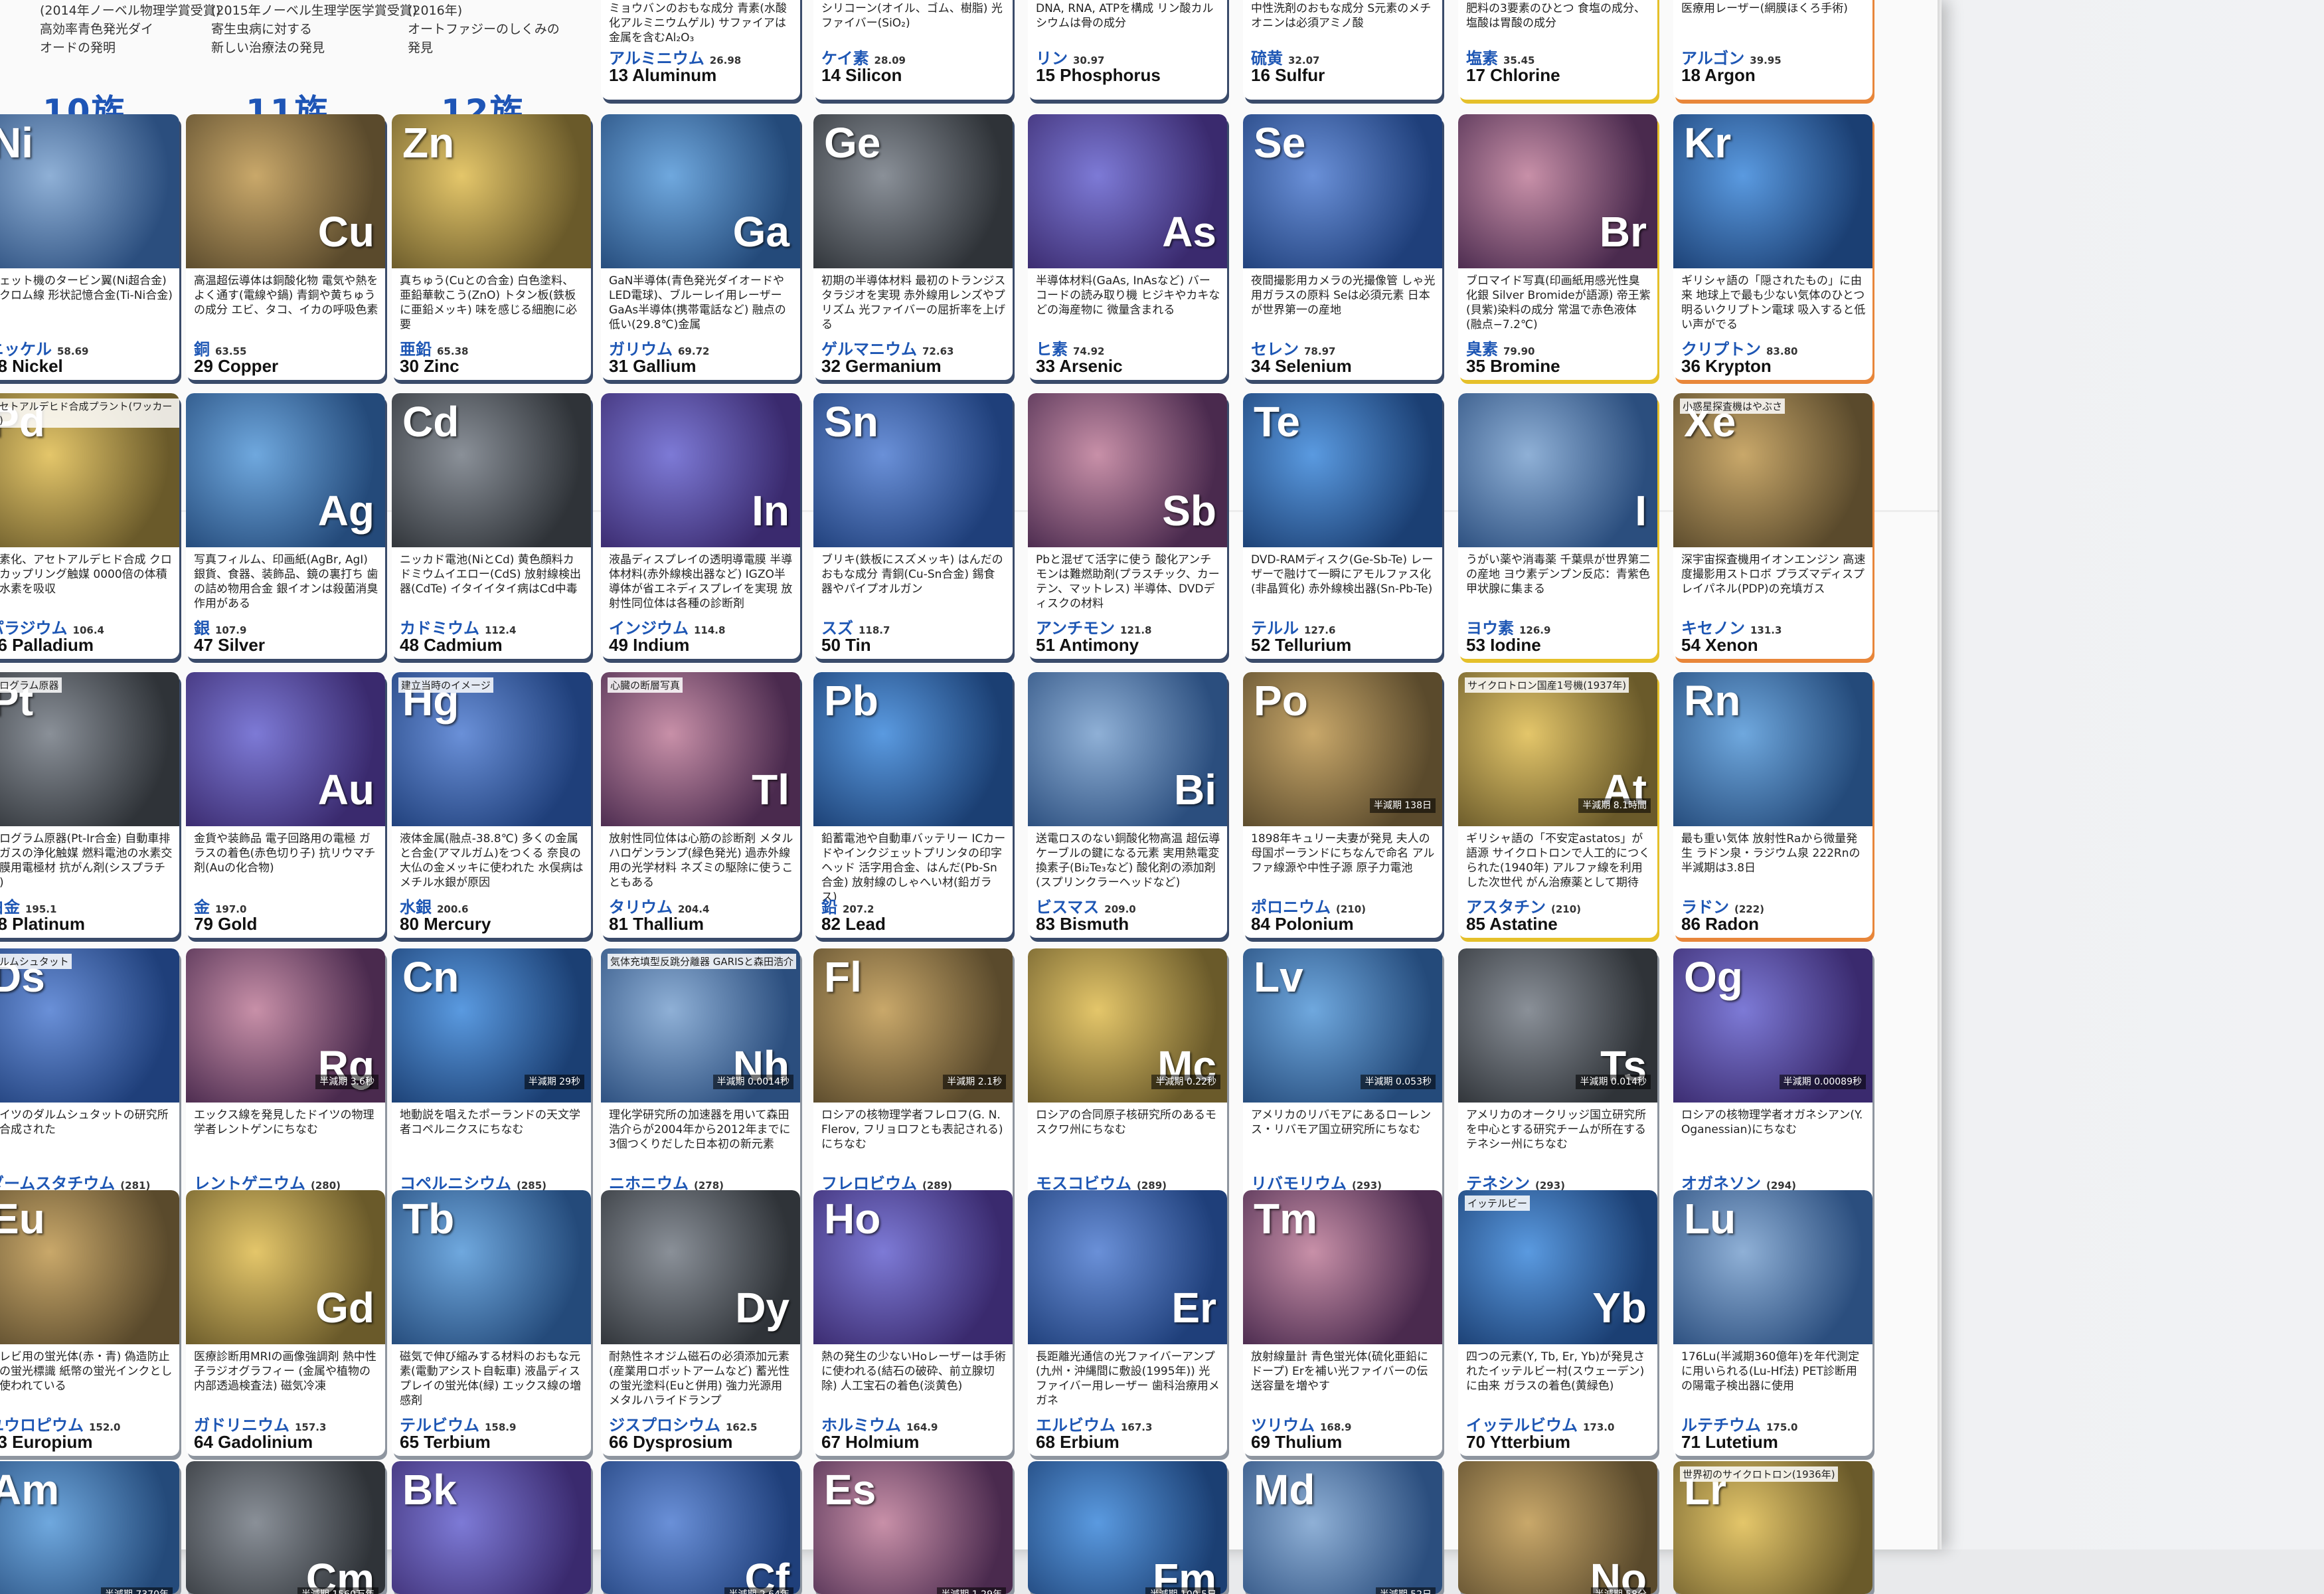 The image size is (2324, 1594). Describe the element at coordinates (58, 1183) in the screenshot. I see `element-name-jp-text: ダームスタチウム` at that location.